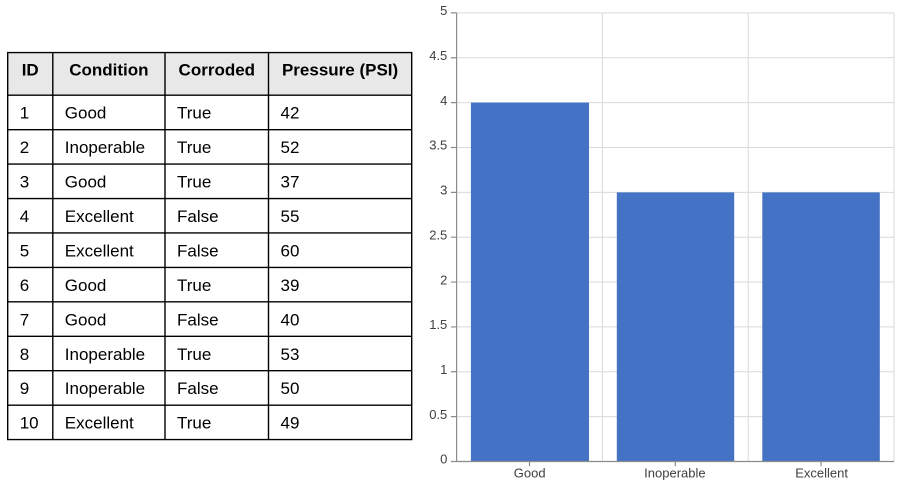 The width and height of the screenshot is (904, 487). What do you see at coordinates (108, 70) in the screenshot?
I see `svg-text: Condition` at bounding box center [108, 70].